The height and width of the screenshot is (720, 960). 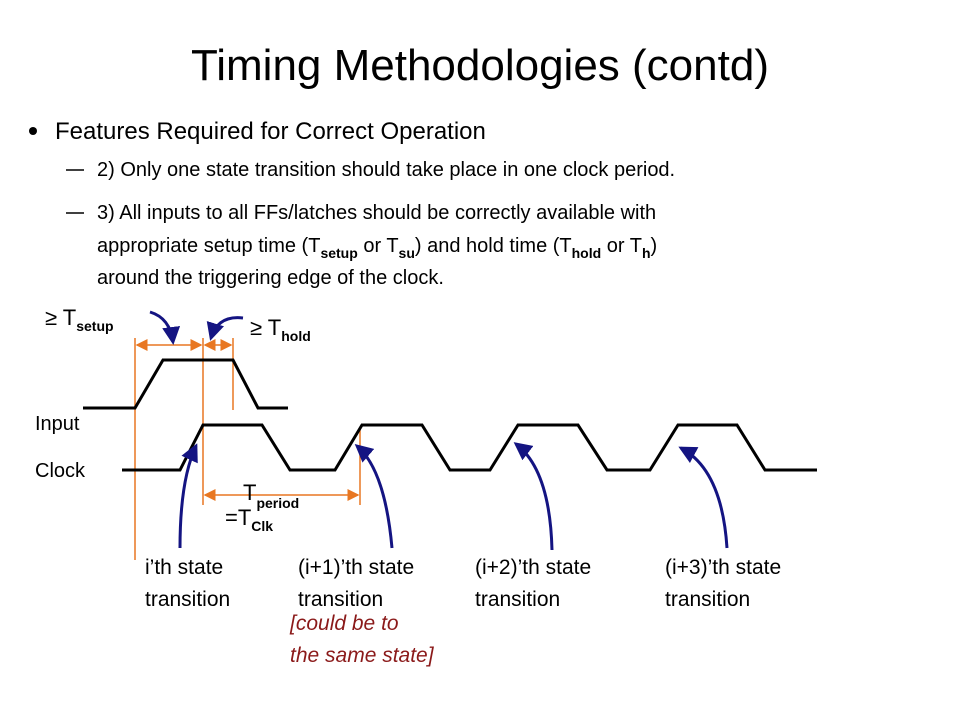 I want to click on title: Timing Methodologies (contd), so click(x=480, y=65).